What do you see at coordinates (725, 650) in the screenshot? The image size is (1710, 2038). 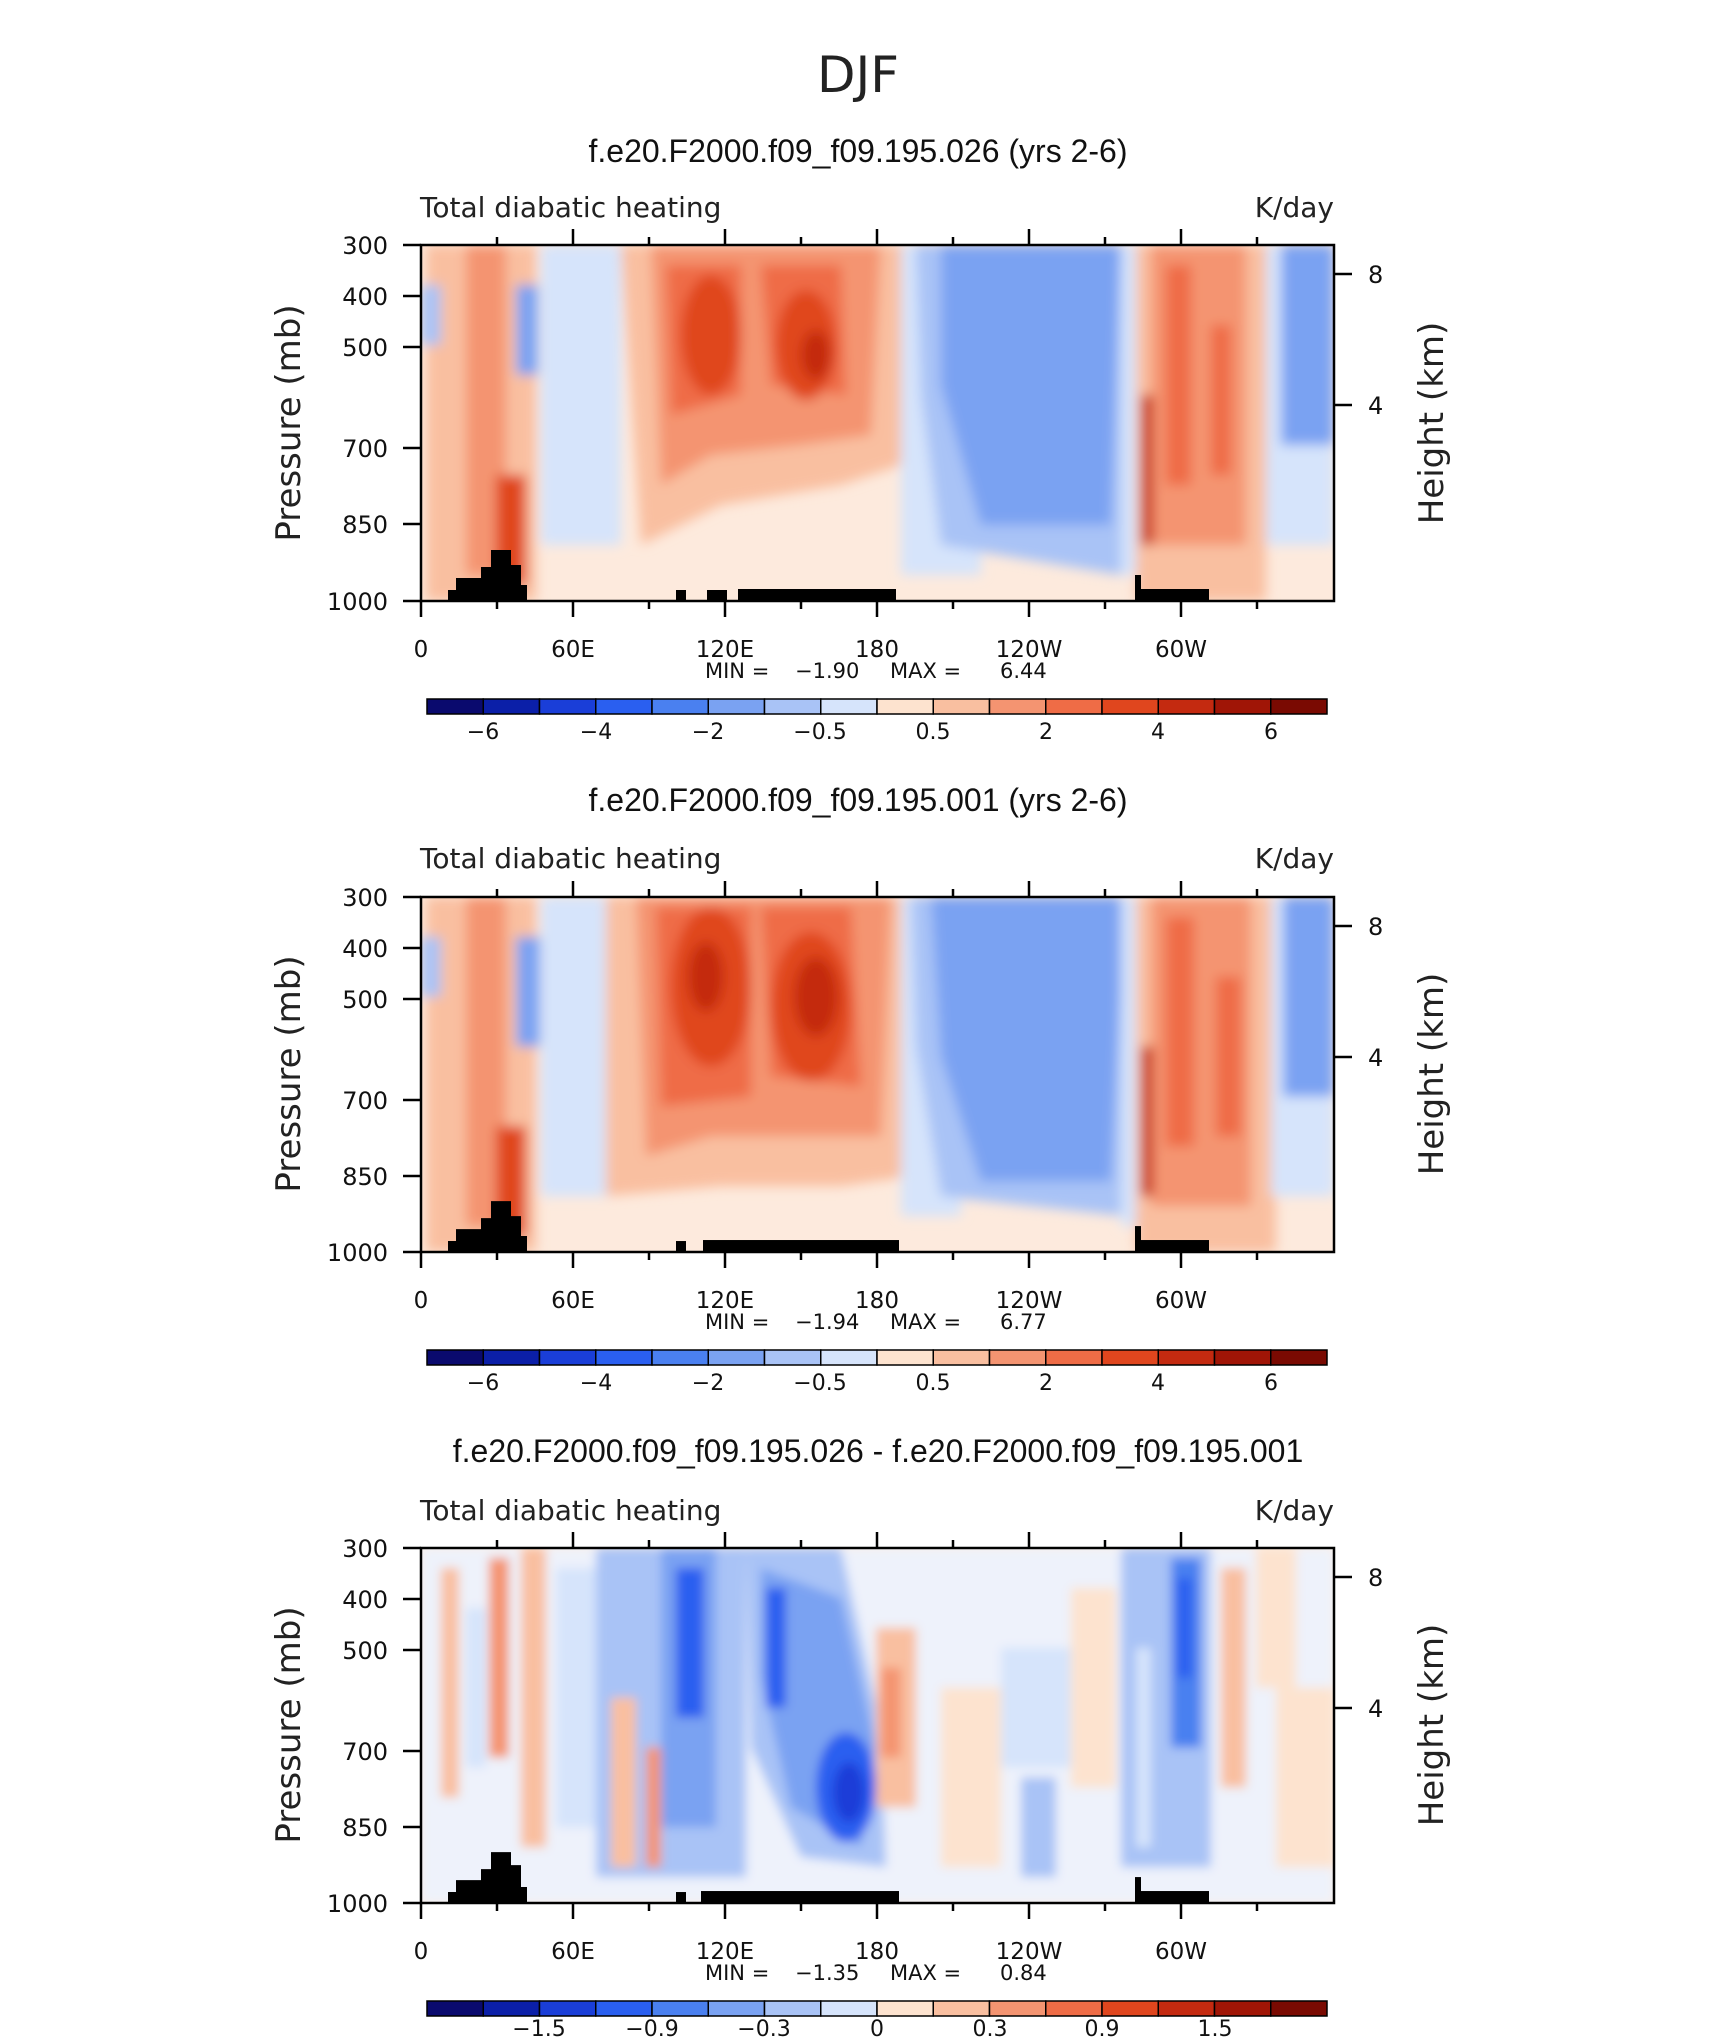 I see `panel-1-xtick: 120E` at bounding box center [725, 650].